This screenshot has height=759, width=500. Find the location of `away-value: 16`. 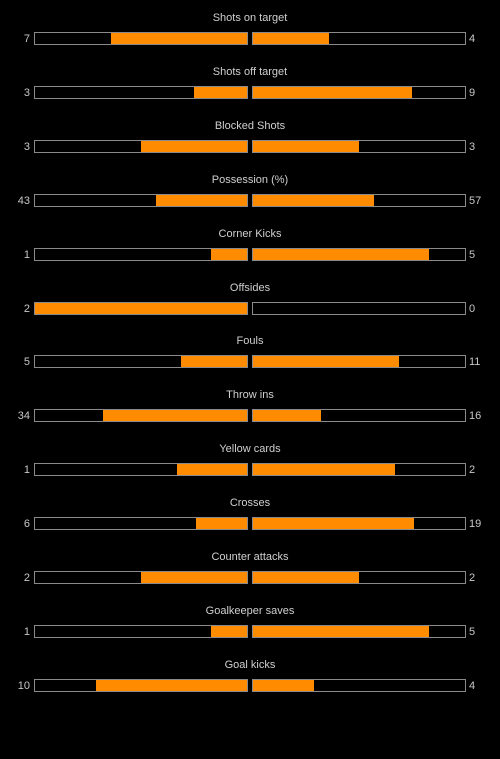

away-value: 16 is located at coordinates (475, 416).